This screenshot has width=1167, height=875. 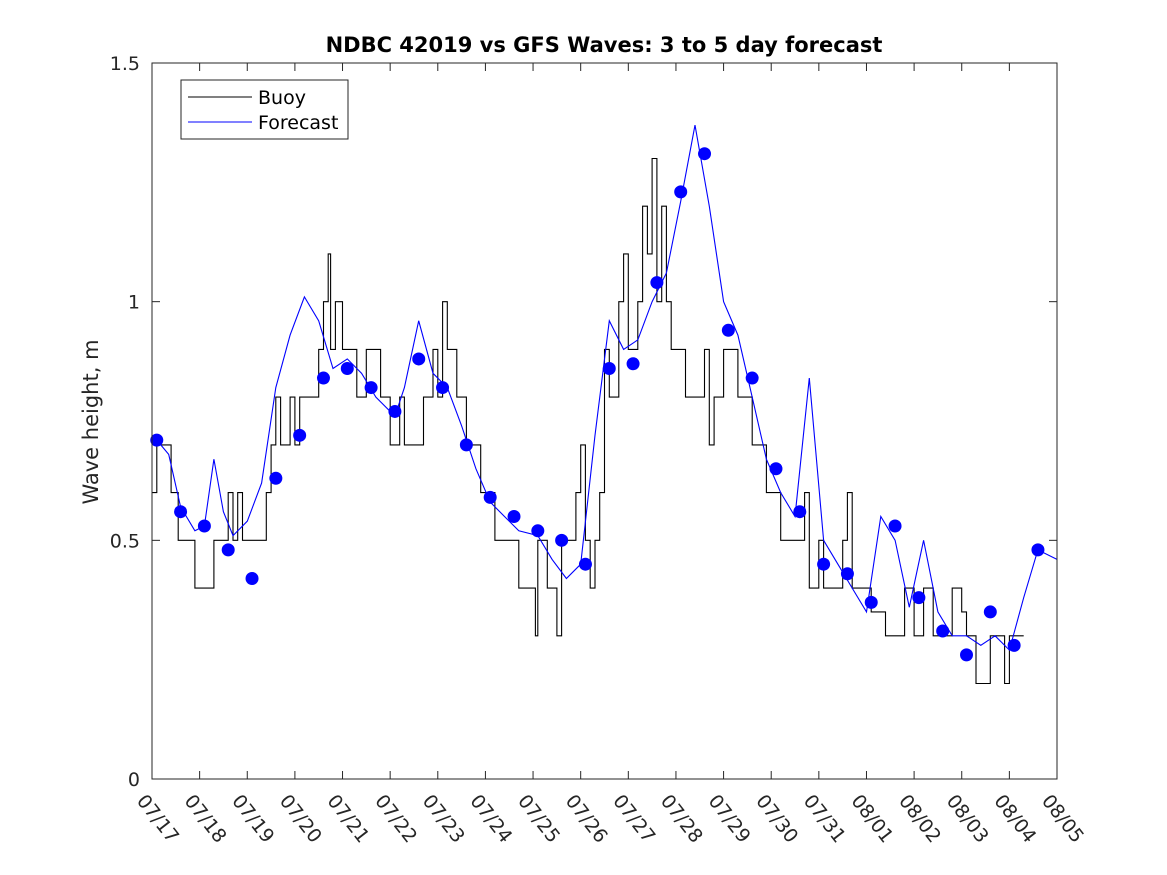 What do you see at coordinates (298, 123) in the screenshot?
I see `legend-forecast-label: Forecast` at bounding box center [298, 123].